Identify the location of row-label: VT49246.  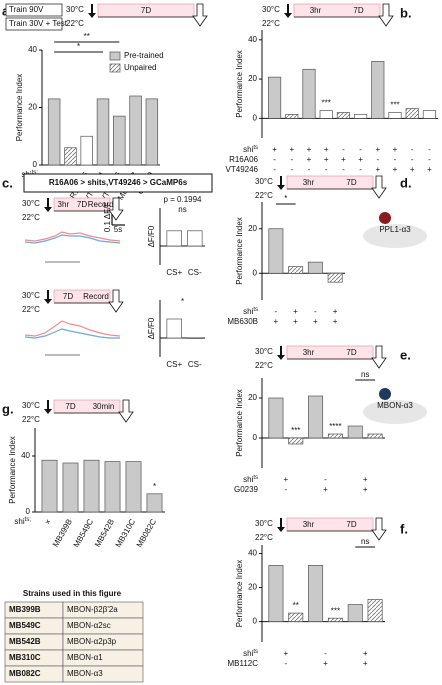
(242, 169).